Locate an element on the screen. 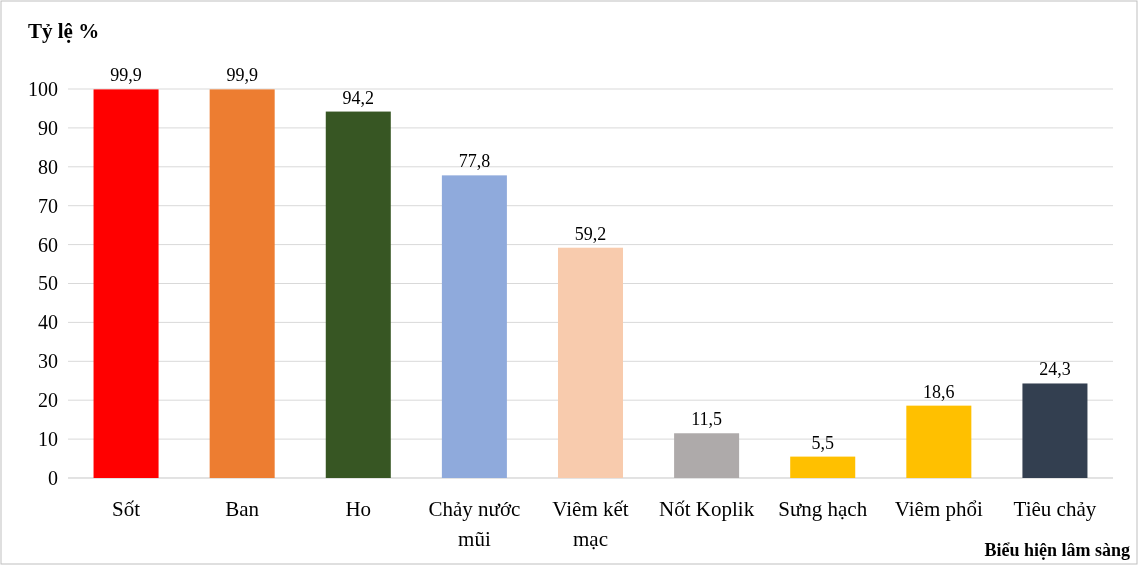 Image resolution: width=1140 pixels, height=567 pixels. y-tick-label: 70 is located at coordinates (48, 205).